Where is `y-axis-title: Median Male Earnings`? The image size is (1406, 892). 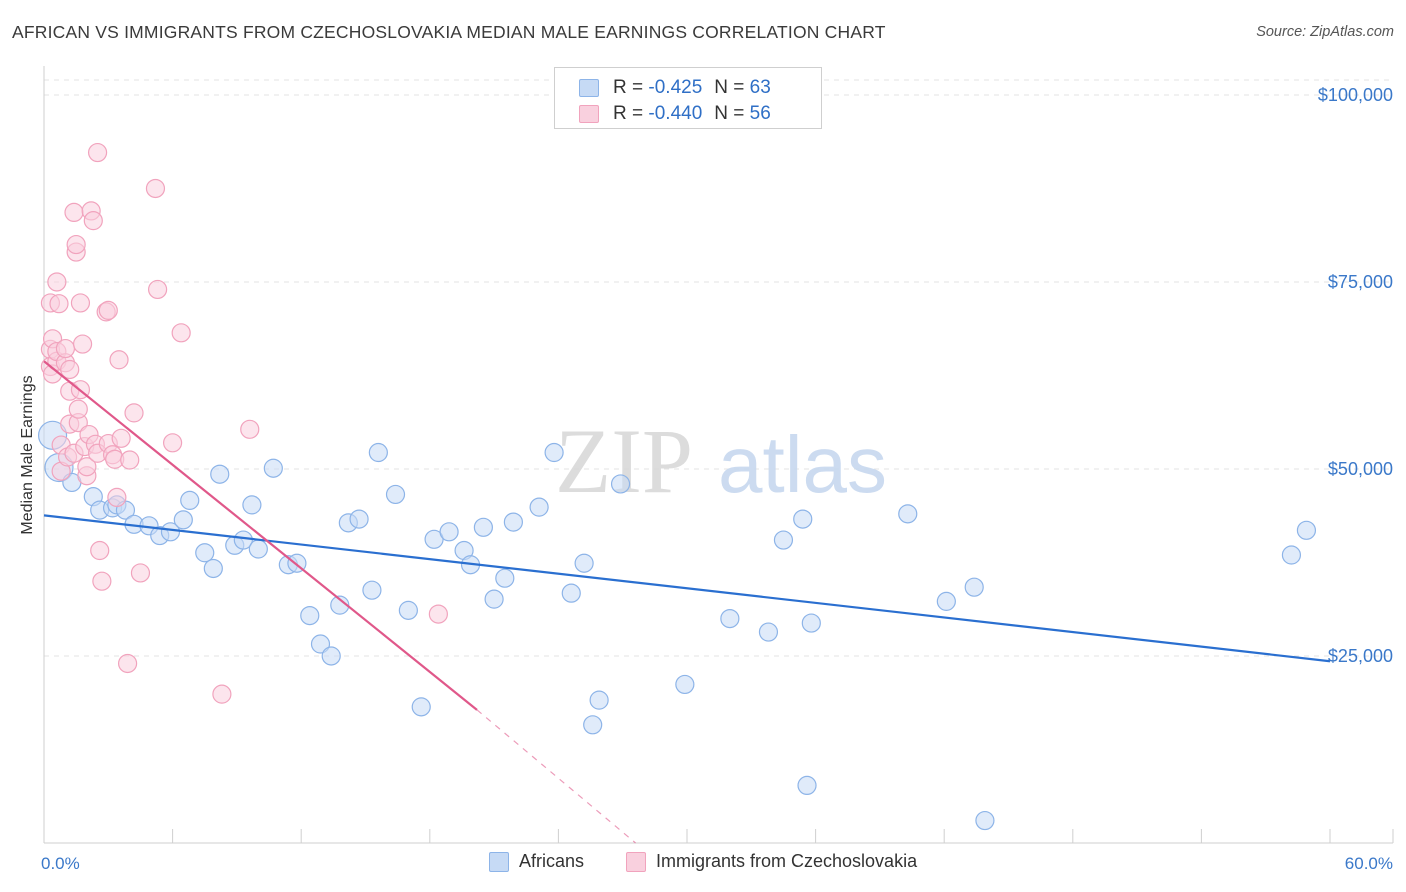 y-axis-title: Median Male Earnings is located at coordinates (27, 454).